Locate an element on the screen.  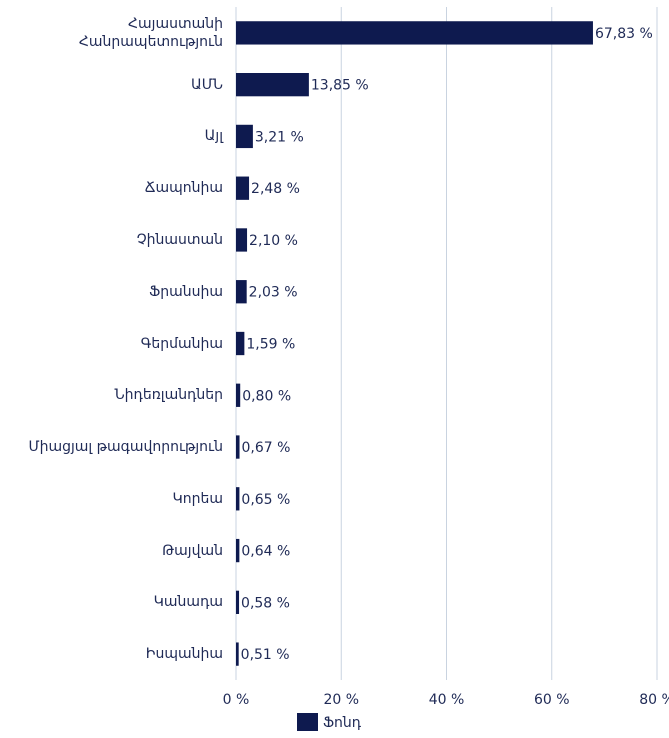
data-label: 0,64 % is located at coordinates (265, 552).